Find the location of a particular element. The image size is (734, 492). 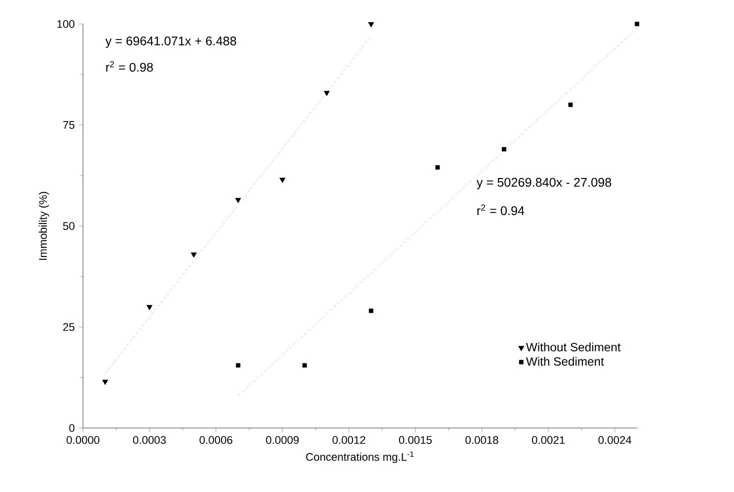

annotation: y = 69641.071x + 6.488 is located at coordinates (170, 42).